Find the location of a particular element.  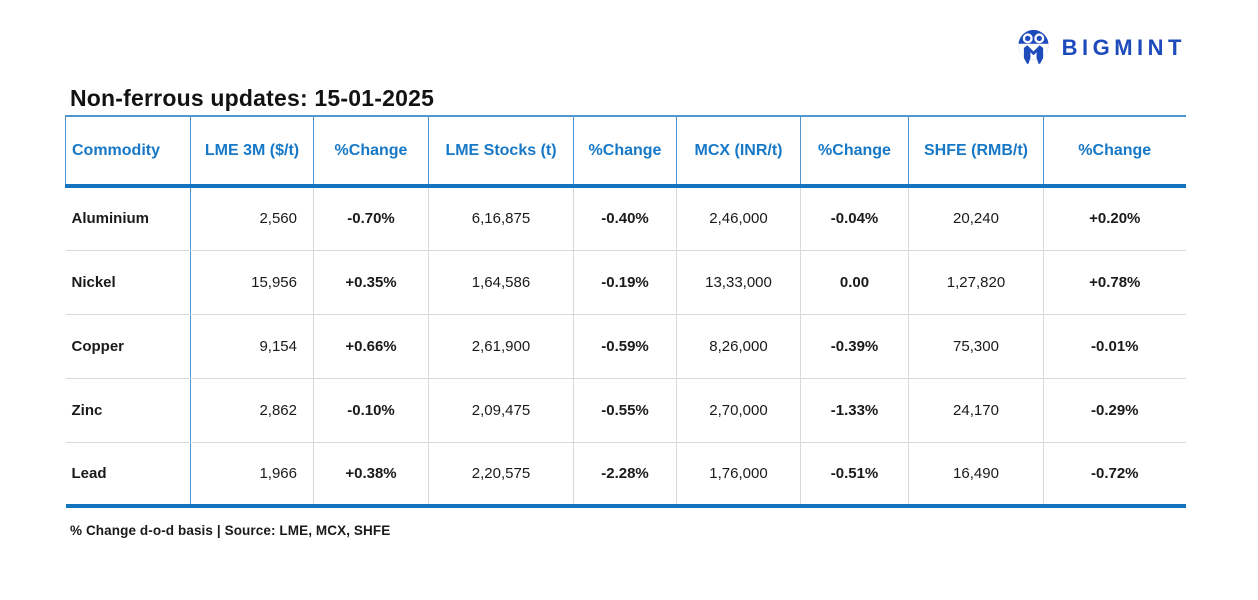

mcx-change: -0.39% is located at coordinates (854, 346).